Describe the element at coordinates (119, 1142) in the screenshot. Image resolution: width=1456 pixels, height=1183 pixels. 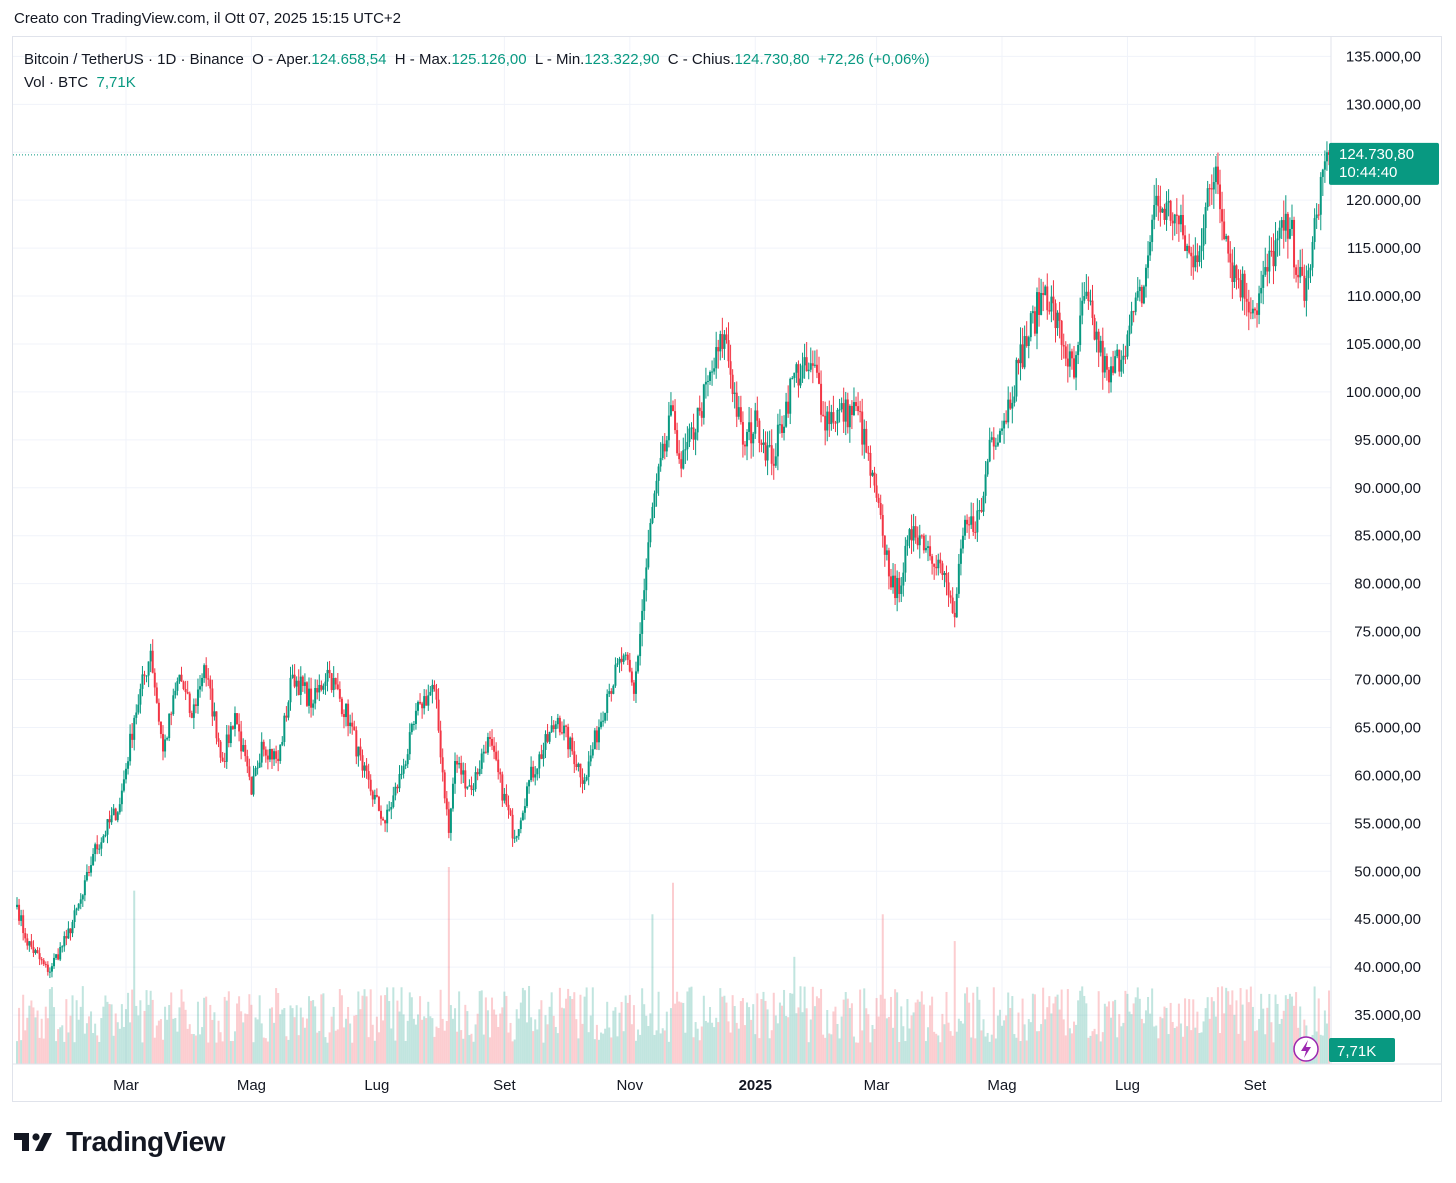
I see `tradingview-logo: TradingView` at that location.